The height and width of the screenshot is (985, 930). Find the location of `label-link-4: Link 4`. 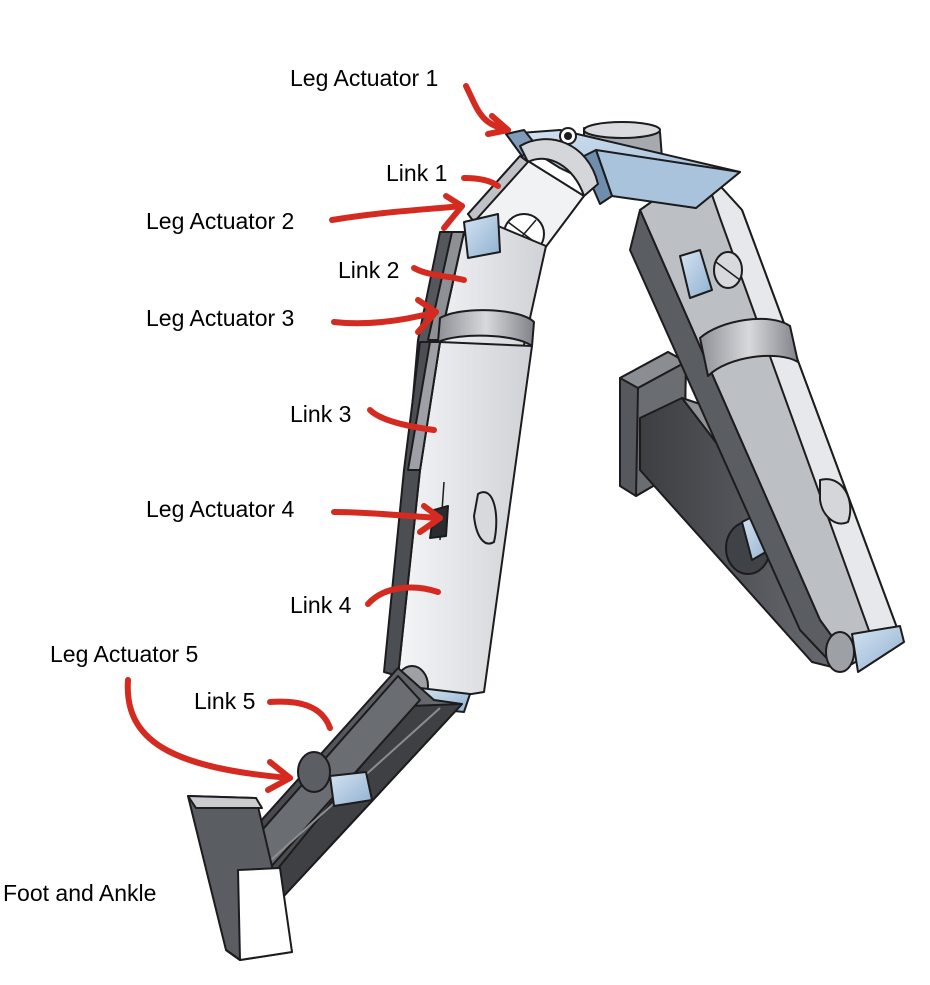

label-link-4: Link 4 is located at coordinates (321, 605).